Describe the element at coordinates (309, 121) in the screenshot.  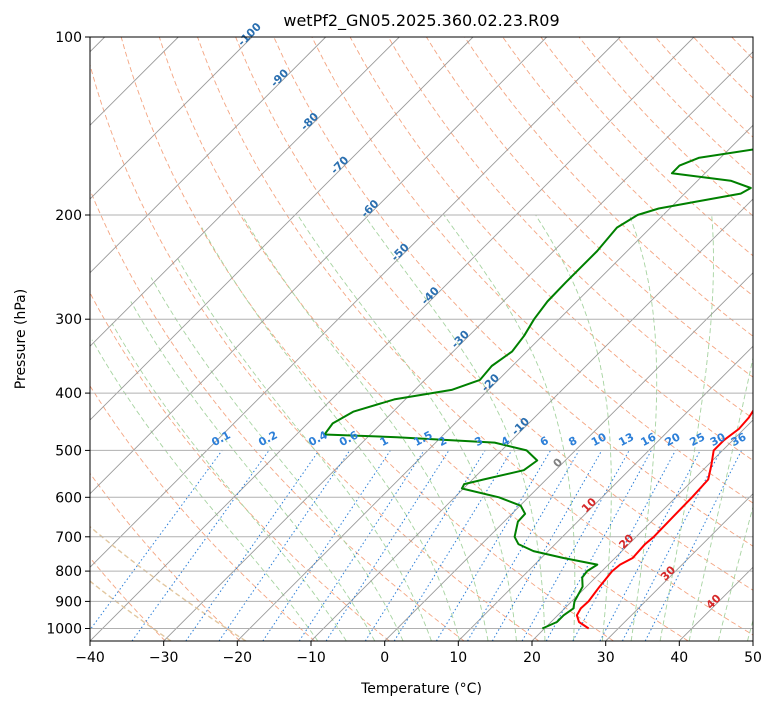
I see `dry-adiabat-label: -80` at that location.